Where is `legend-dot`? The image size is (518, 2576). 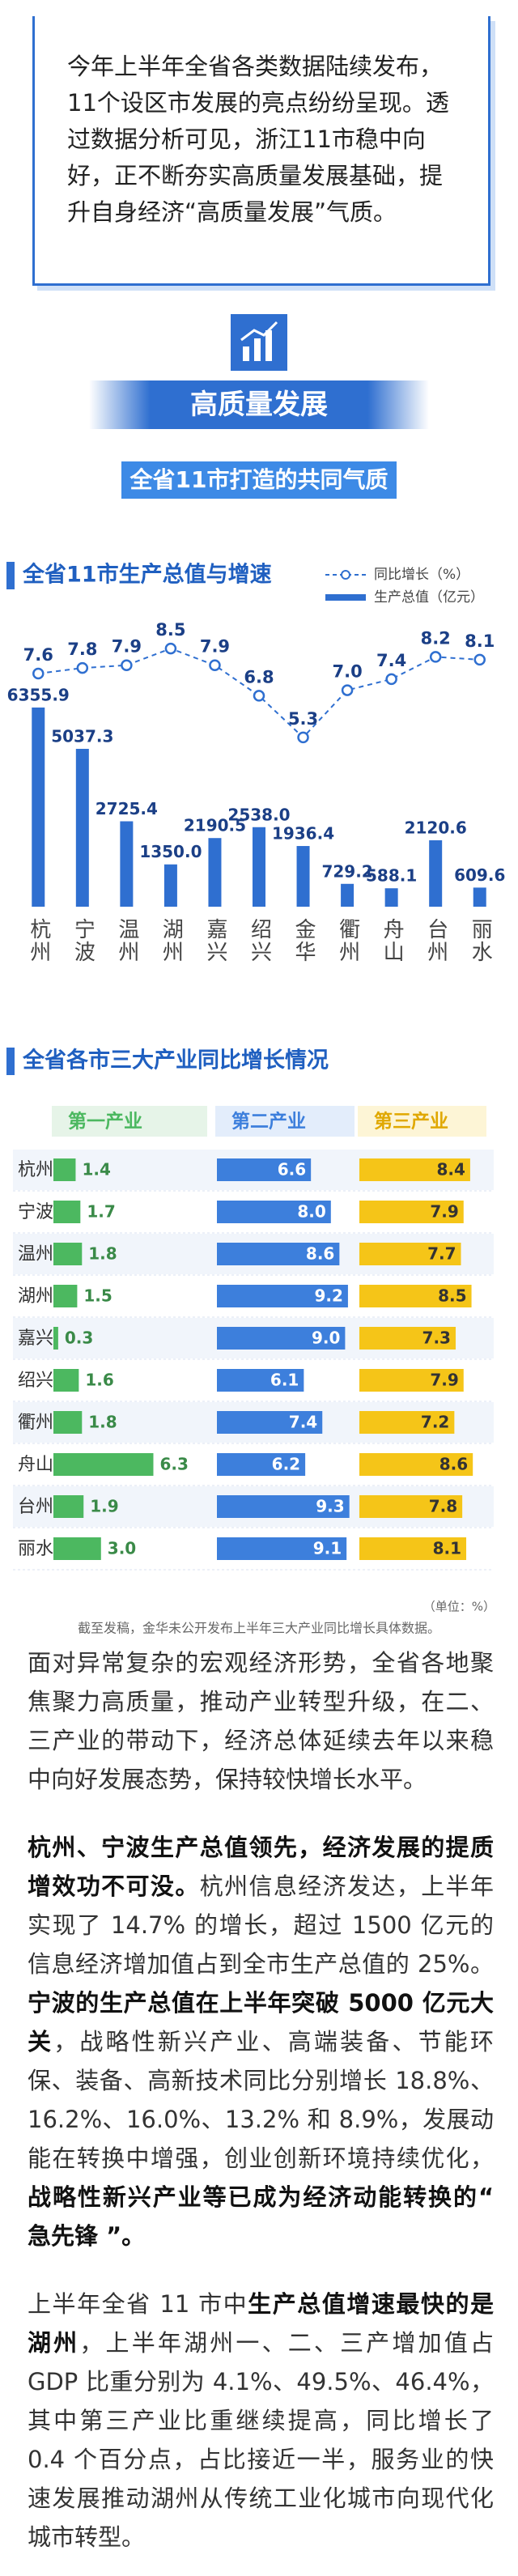
legend-dot is located at coordinates (345, 575).